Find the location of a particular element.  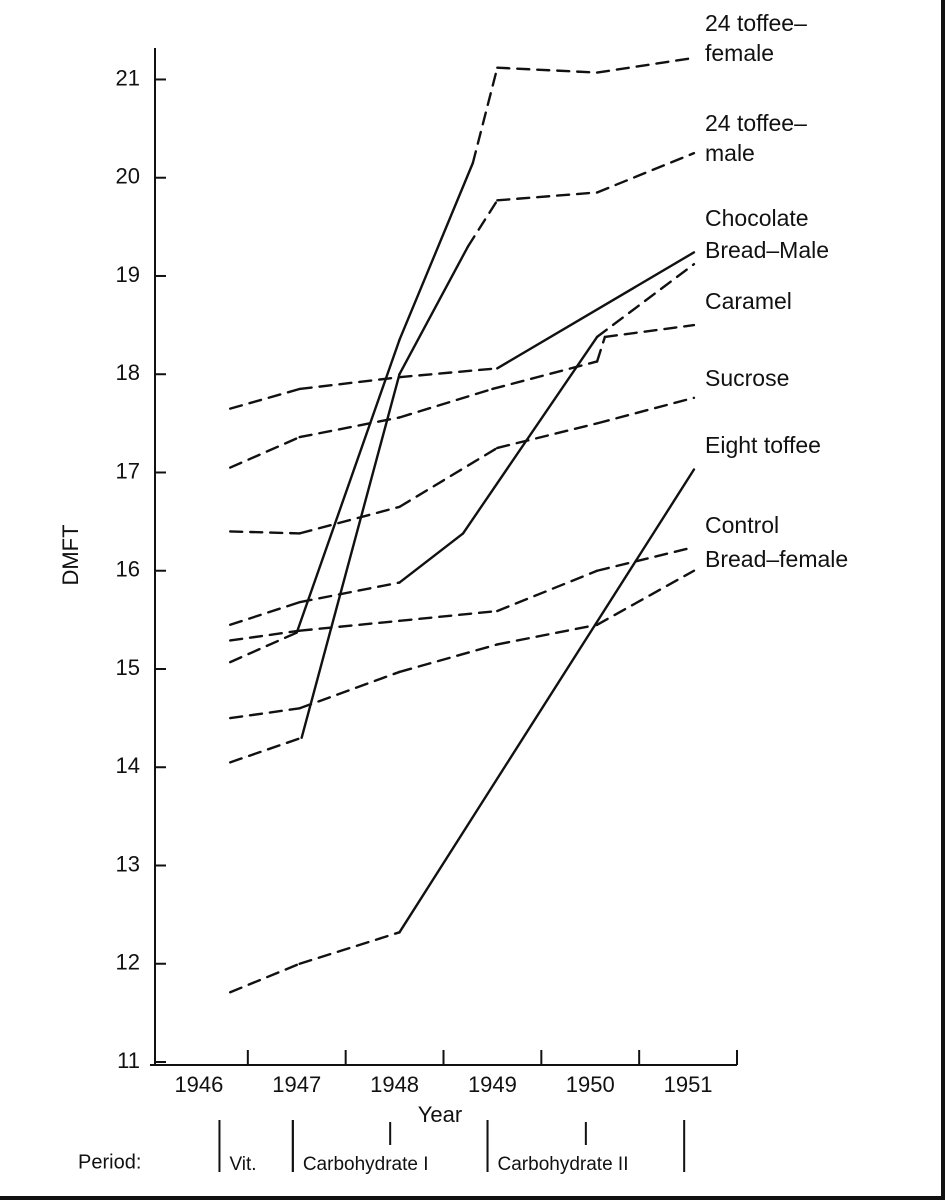

series-label: Control is located at coordinates (742, 525).